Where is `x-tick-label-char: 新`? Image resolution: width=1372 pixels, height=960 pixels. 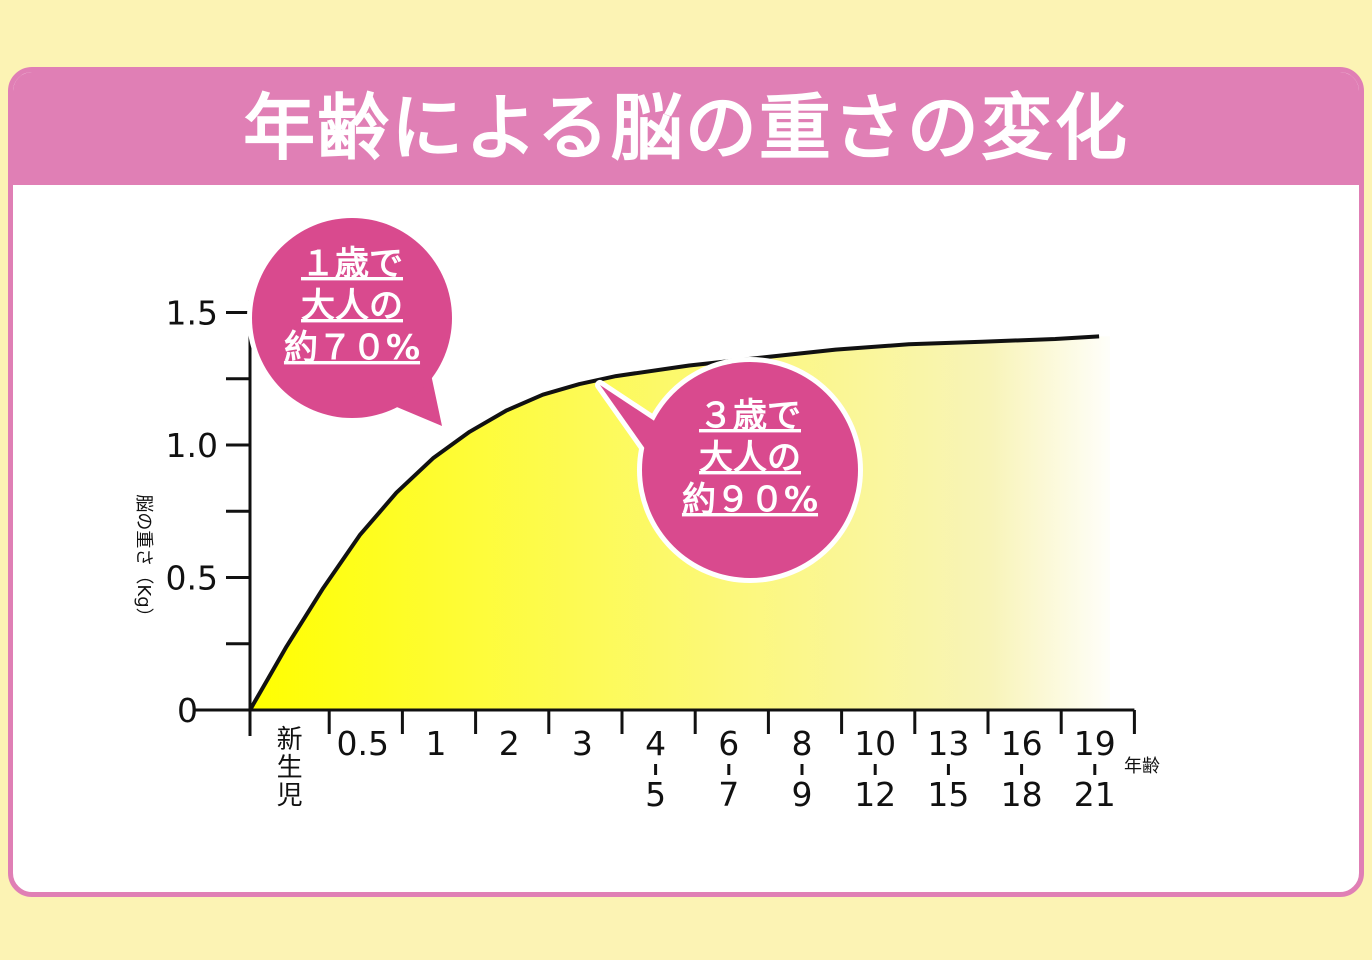 x-tick-label-char: 新 is located at coordinates (290, 740).